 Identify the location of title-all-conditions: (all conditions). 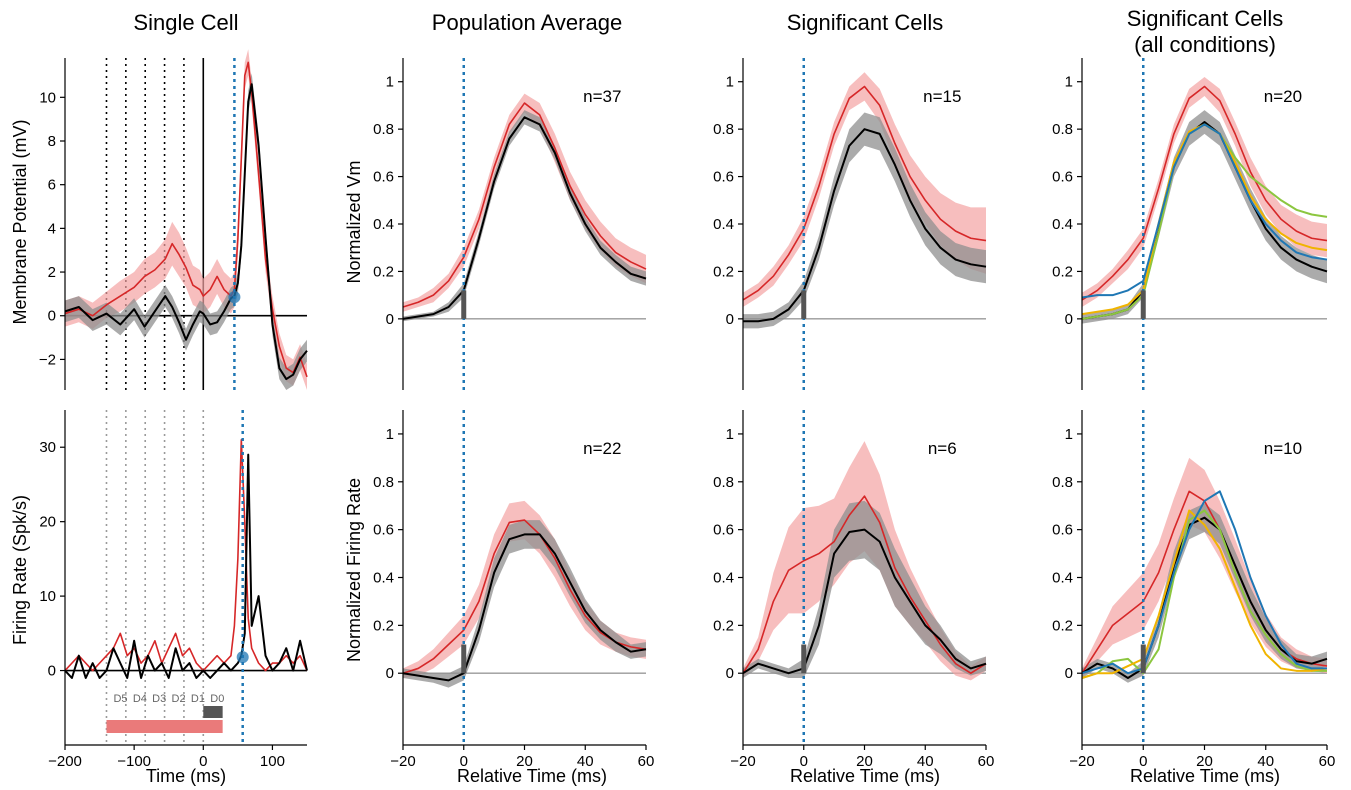
(1205, 44).